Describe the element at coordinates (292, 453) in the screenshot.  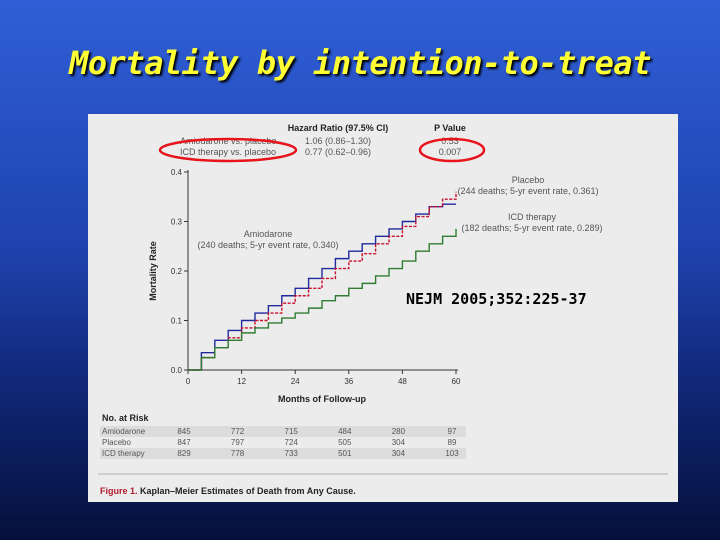
I see `at-risk-value: 733` at that location.